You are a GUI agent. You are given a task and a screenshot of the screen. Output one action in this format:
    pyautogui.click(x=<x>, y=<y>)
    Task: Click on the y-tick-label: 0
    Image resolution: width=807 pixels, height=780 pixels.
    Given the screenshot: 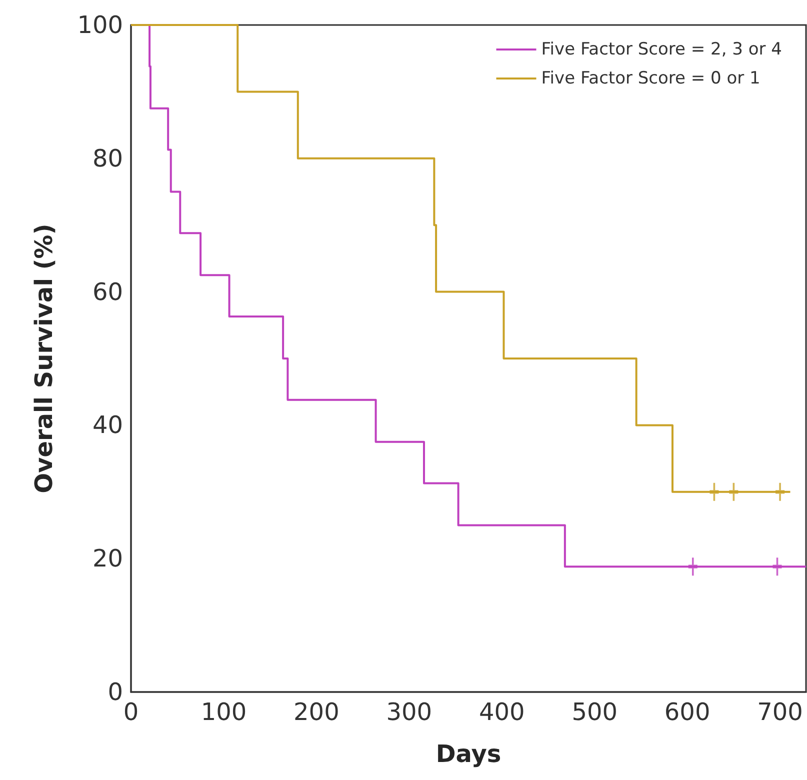 What is the action you would take?
    pyautogui.click(x=115, y=692)
    